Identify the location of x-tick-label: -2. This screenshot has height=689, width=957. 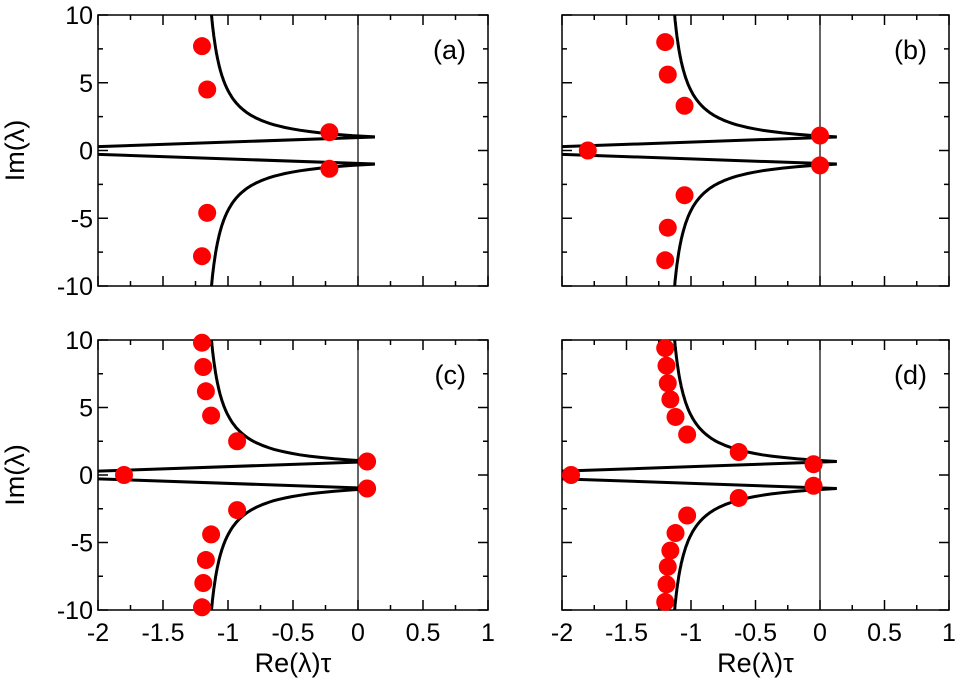
(98, 633).